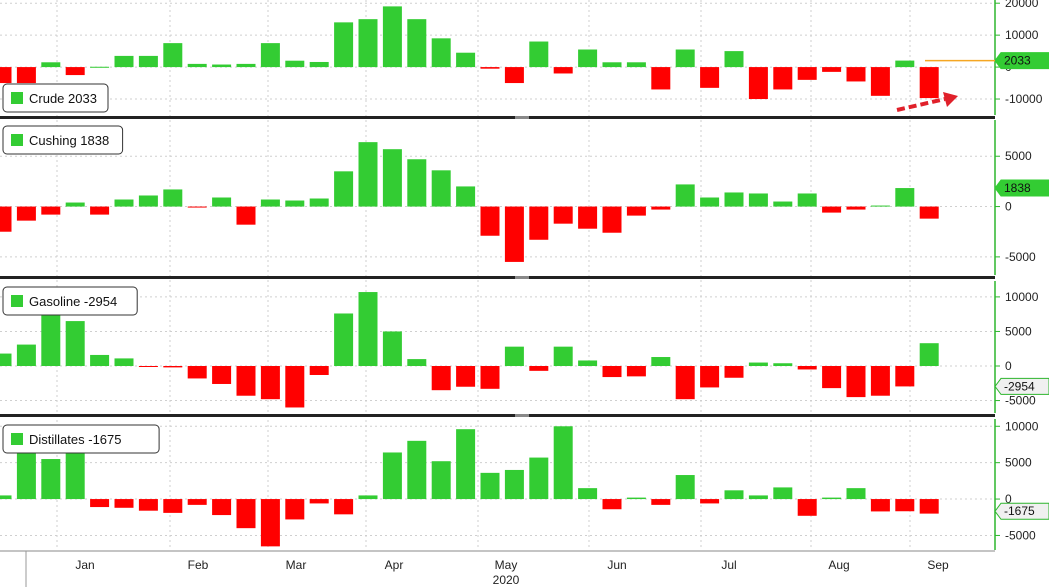 This screenshot has width=1049, height=587. What do you see at coordinates (1017, 61) in the screenshot?
I see `last-value-label: 2033` at bounding box center [1017, 61].